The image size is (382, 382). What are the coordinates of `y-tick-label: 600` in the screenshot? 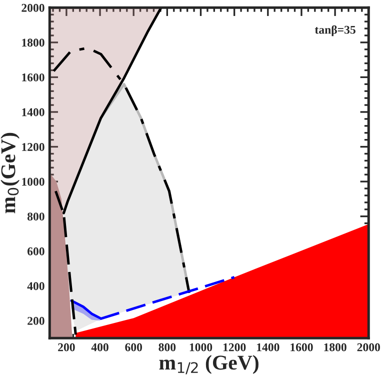 It's located at (35, 251).